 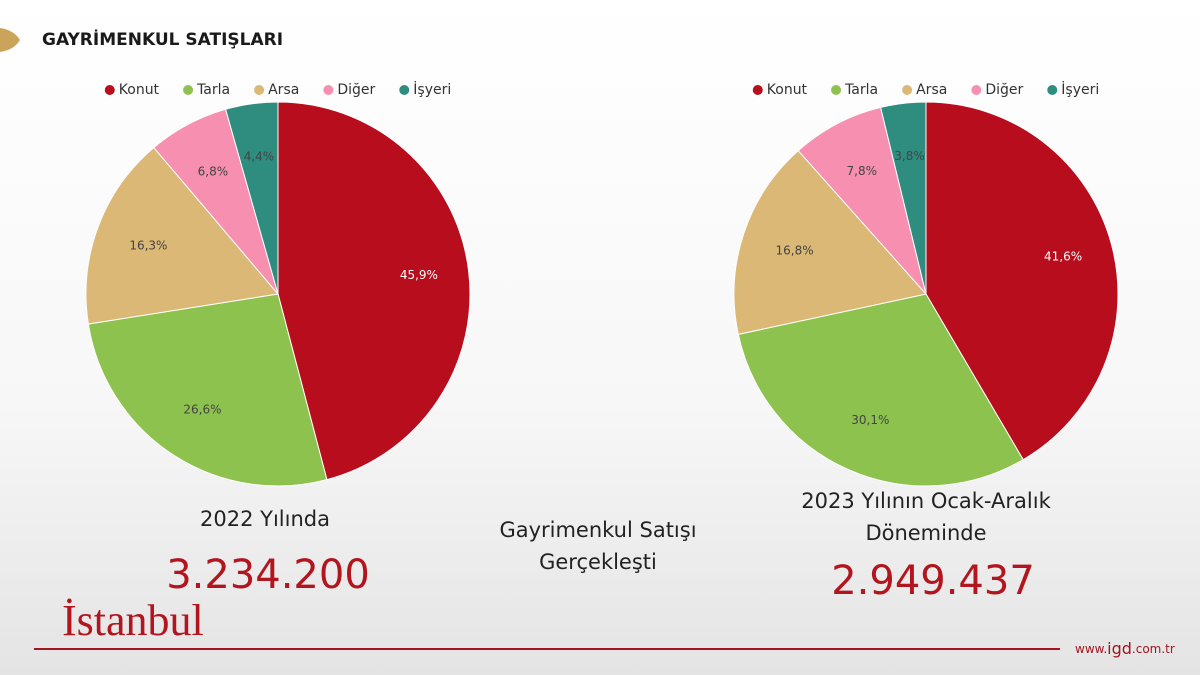 I want to click on value-label: 30,1%, so click(x=870, y=420).